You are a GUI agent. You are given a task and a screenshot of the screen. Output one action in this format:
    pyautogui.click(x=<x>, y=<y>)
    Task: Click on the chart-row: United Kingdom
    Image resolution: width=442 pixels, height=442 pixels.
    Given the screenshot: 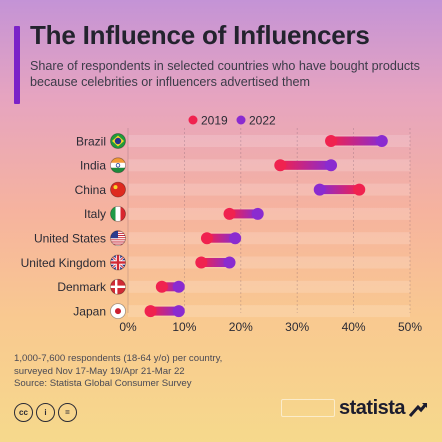 What is the action you would take?
    pyautogui.click(x=128, y=263)
    